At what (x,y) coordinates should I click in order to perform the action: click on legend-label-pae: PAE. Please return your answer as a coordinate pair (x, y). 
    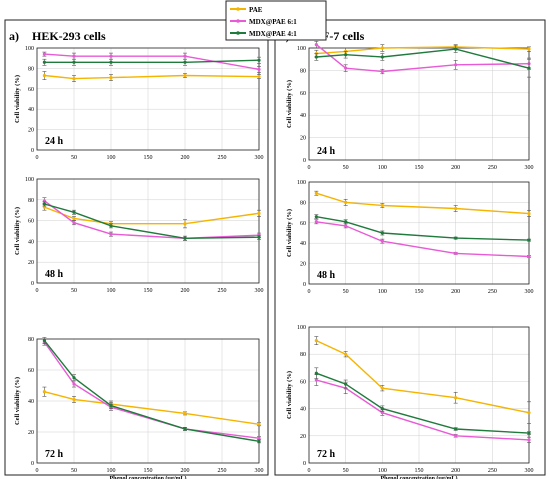
    Looking at the image, I should click on (256, 10).